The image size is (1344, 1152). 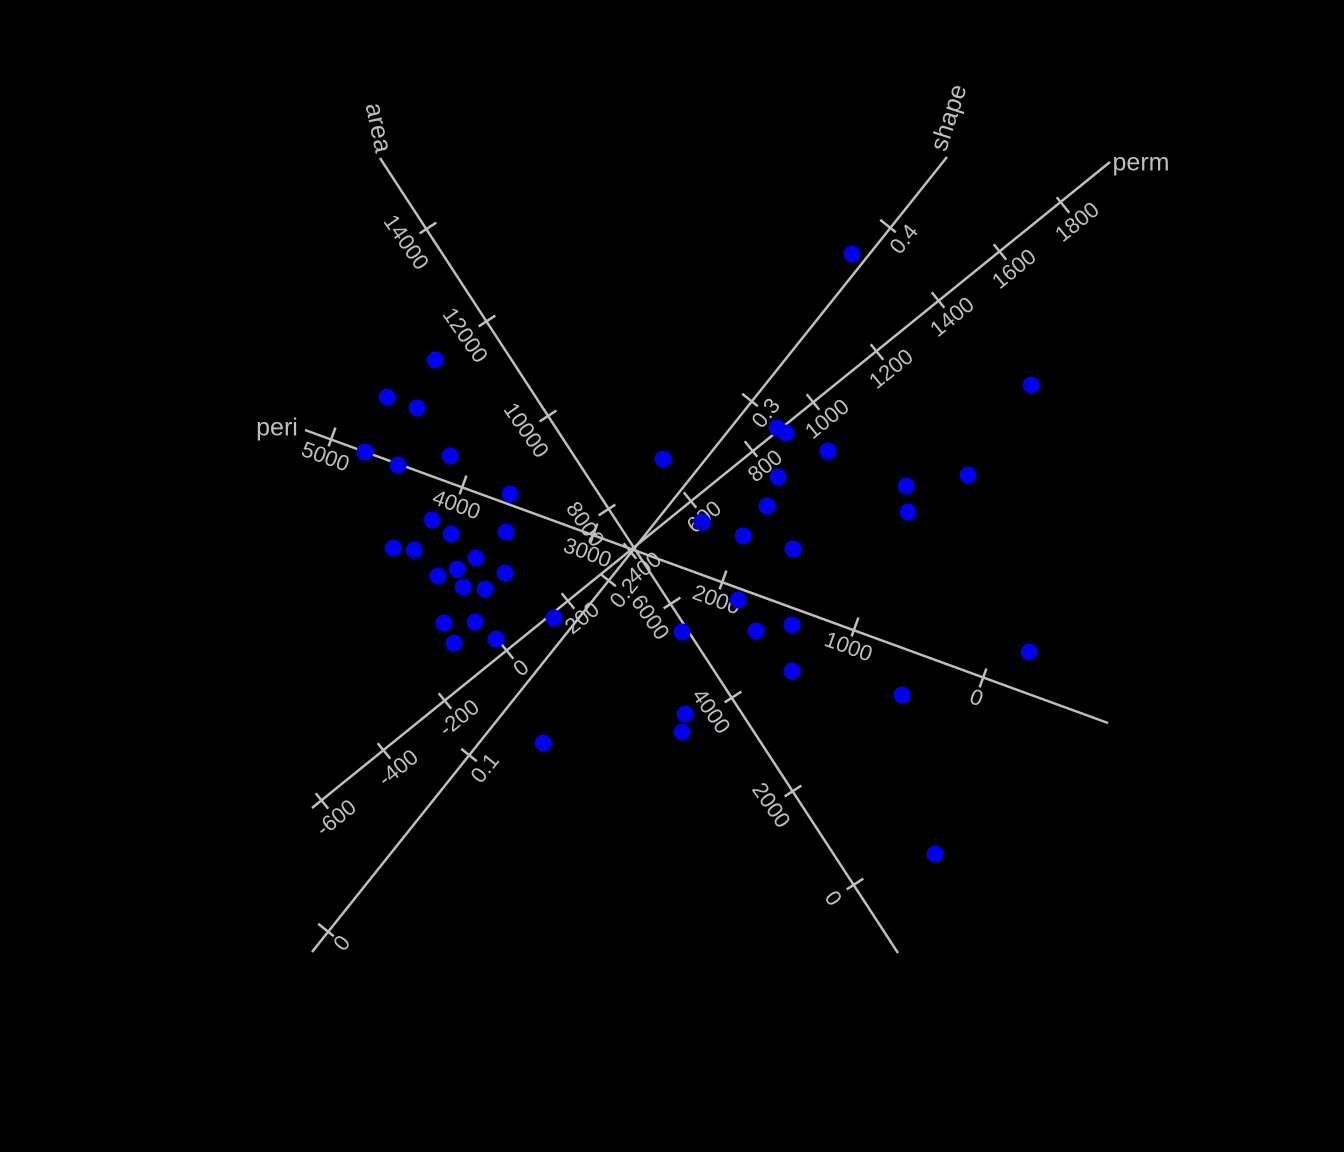 I want to click on tick-shape-0.2, so click(x=608, y=580).